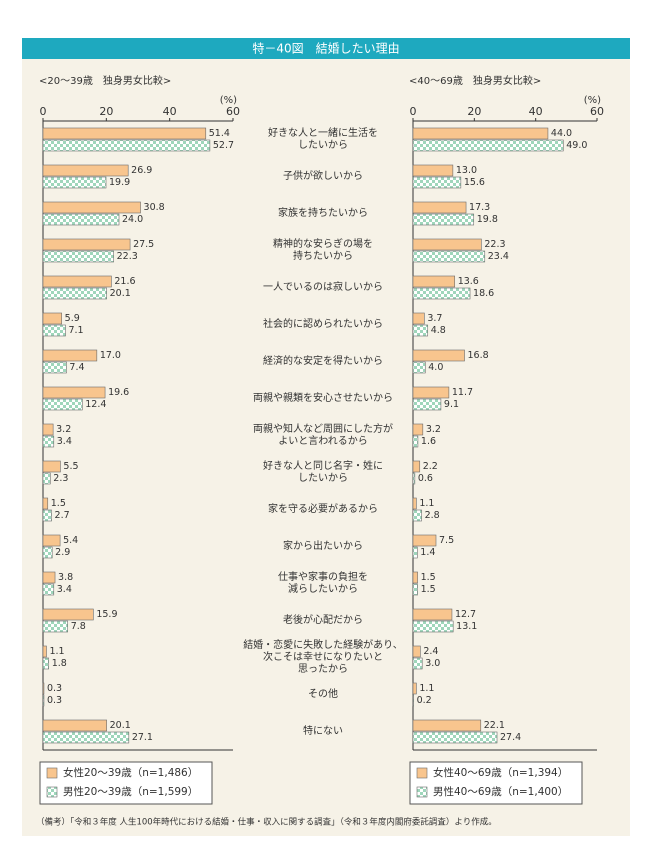  What do you see at coordinates (323, 250) in the screenshot?
I see `category-label: 精神的な安らぎの場を 持ちたいから` at bounding box center [323, 250].